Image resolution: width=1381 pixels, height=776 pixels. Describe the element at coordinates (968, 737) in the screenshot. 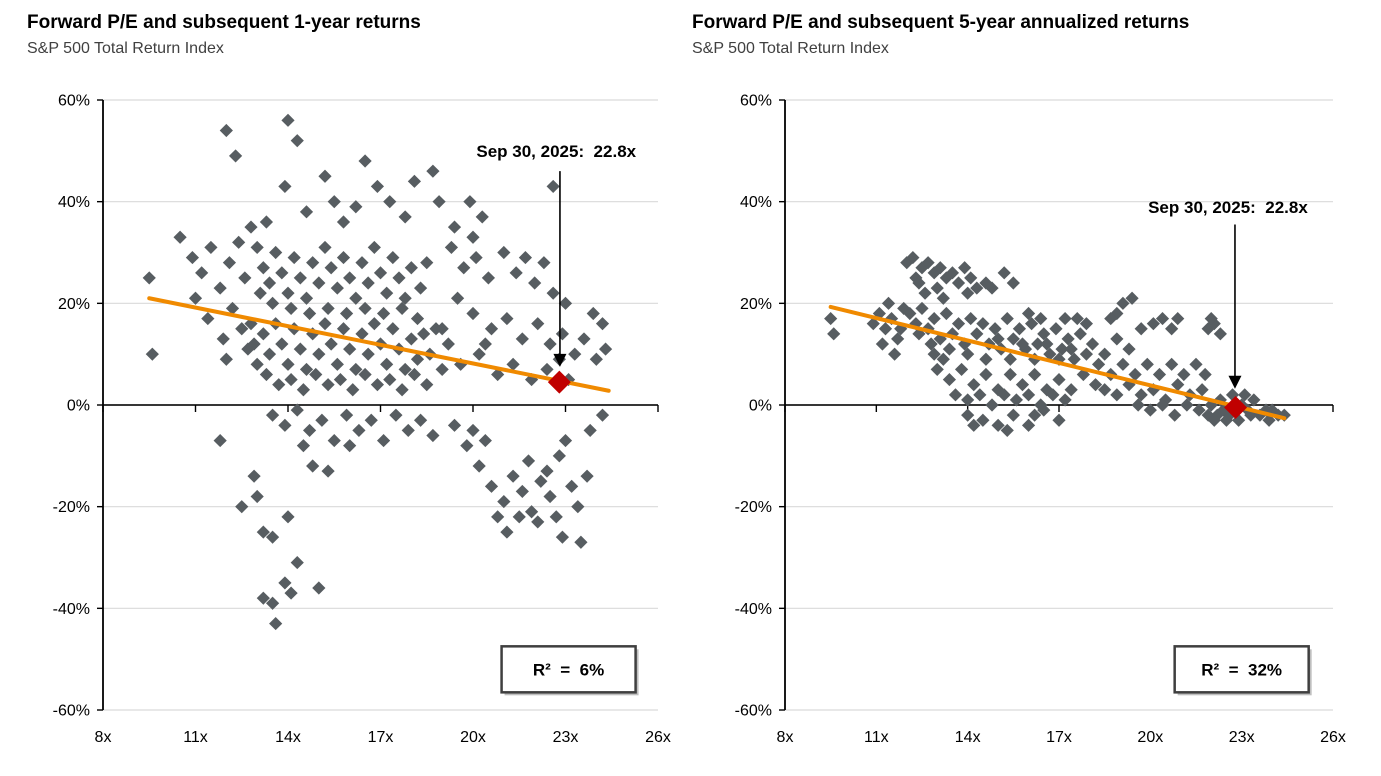

I see `x-tick-label: 14x` at that location.